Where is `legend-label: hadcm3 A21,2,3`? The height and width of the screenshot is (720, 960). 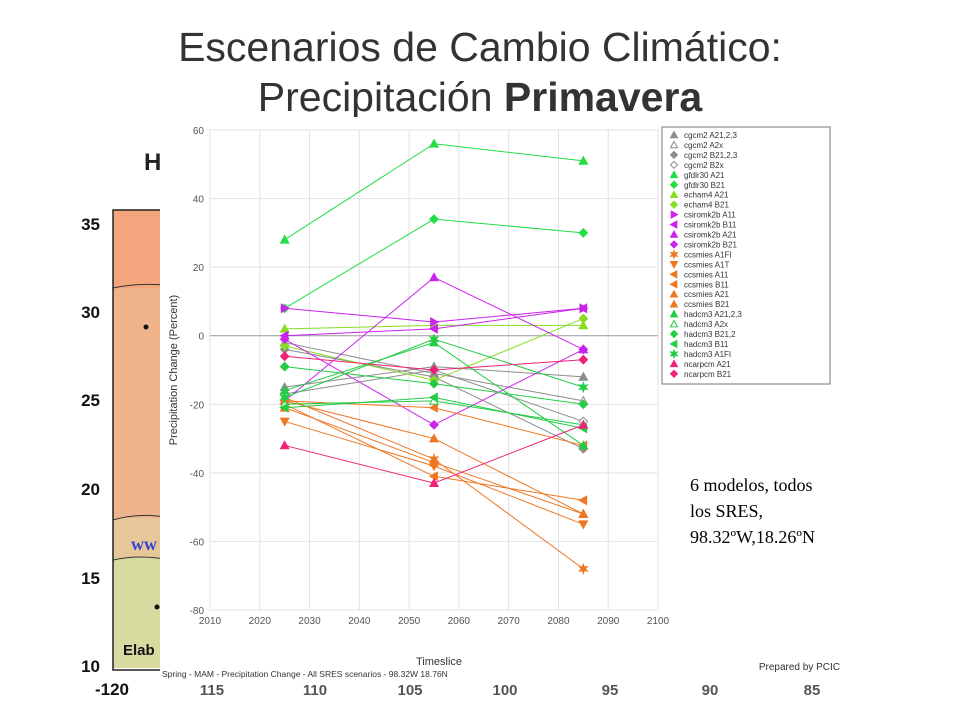
legend-label: hadcm3 A21,2,3 is located at coordinates (713, 314).